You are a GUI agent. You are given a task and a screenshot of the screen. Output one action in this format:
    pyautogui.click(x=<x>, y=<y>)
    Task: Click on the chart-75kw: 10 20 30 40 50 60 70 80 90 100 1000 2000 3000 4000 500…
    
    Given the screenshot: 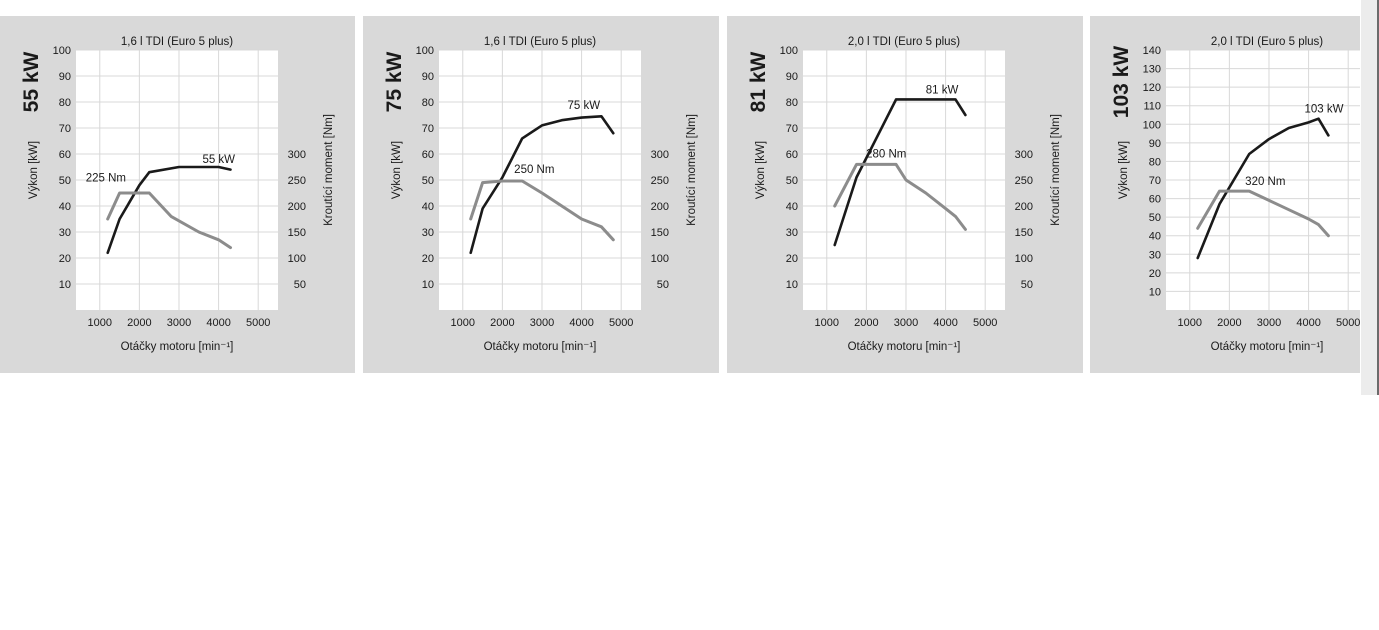 What is the action you would take?
    pyautogui.click(x=540, y=194)
    